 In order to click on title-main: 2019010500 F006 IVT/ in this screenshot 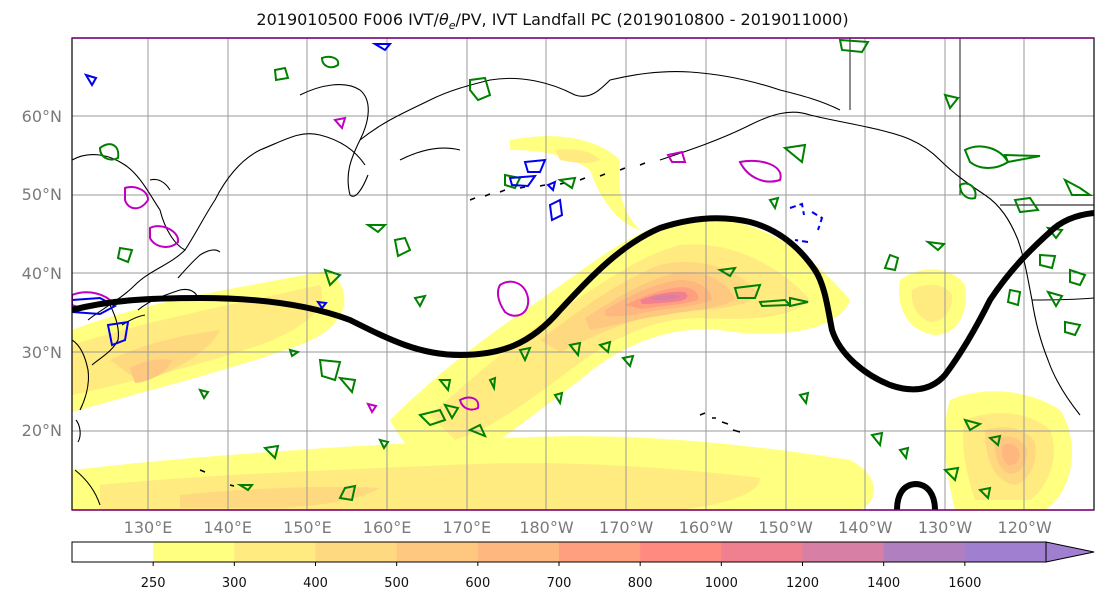, I will do `click(347, 19)`.